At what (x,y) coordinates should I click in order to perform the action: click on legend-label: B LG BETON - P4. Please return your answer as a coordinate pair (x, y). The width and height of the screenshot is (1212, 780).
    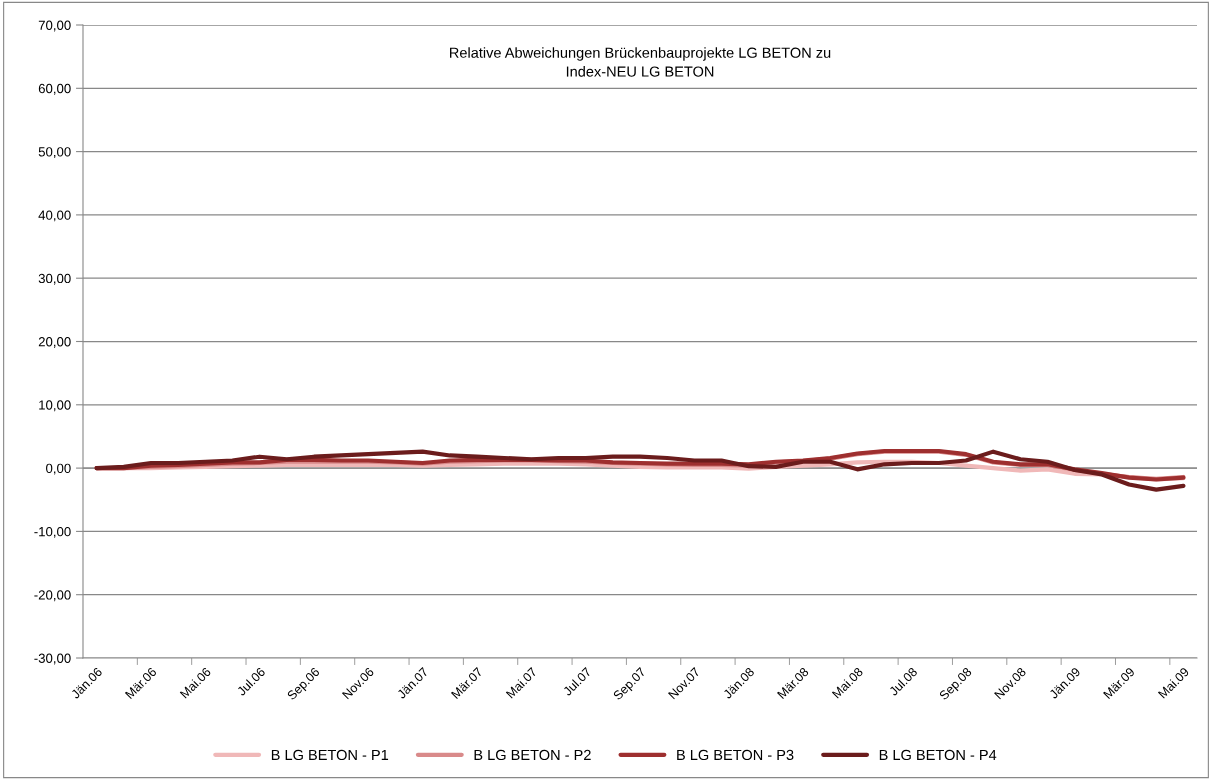
    Looking at the image, I should click on (938, 755).